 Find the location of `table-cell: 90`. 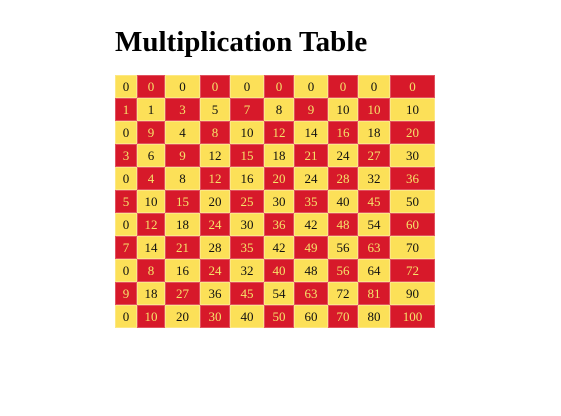

table-cell: 90 is located at coordinates (412, 293).